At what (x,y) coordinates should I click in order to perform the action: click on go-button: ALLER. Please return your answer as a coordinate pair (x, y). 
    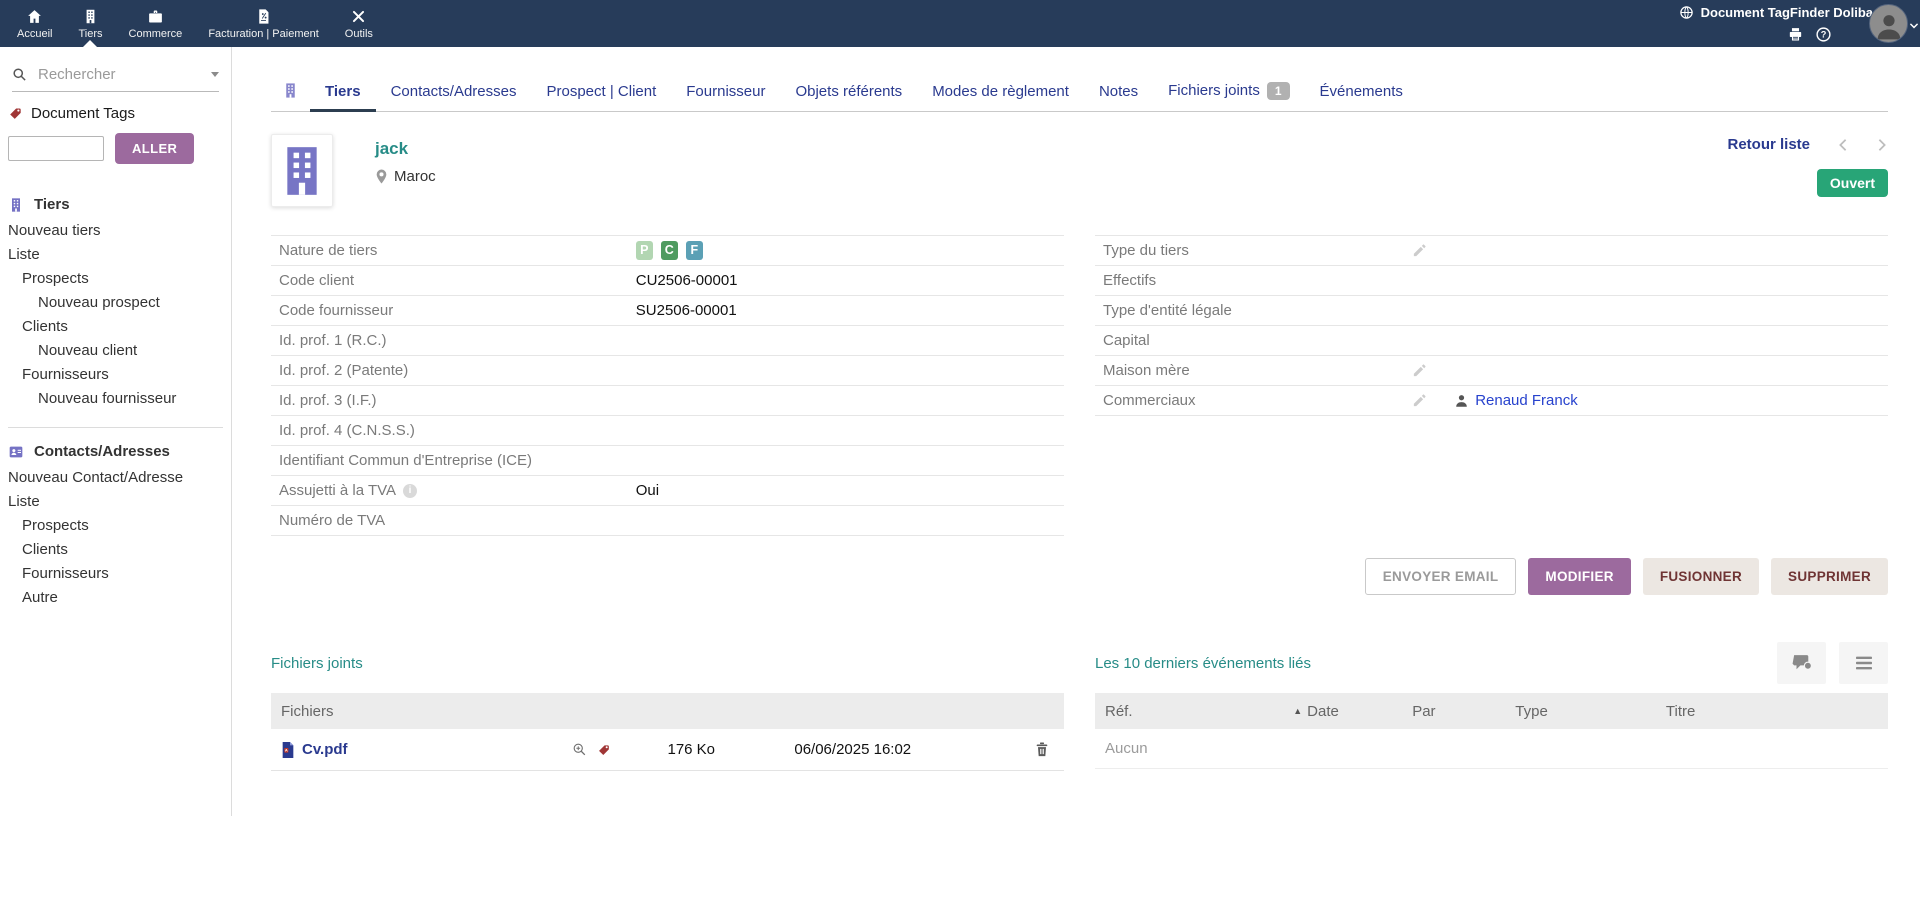
    Looking at the image, I should click on (155, 148).